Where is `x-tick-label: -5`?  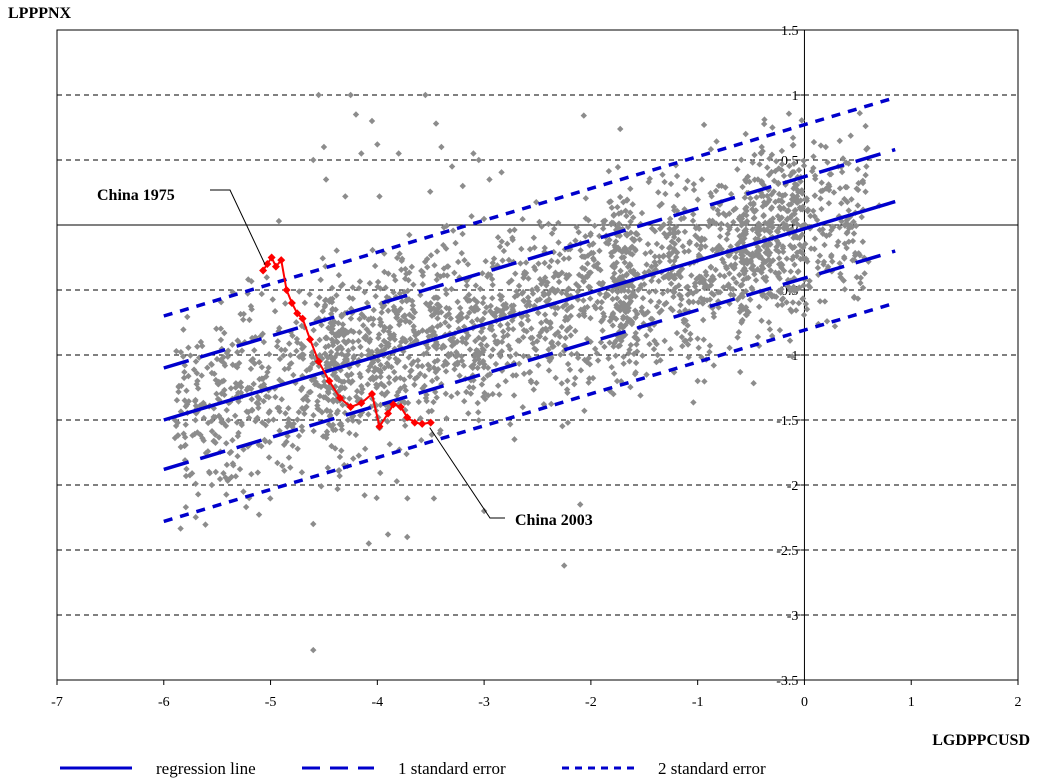 x-tick-label: -5 is located at coordinates (271, 702).